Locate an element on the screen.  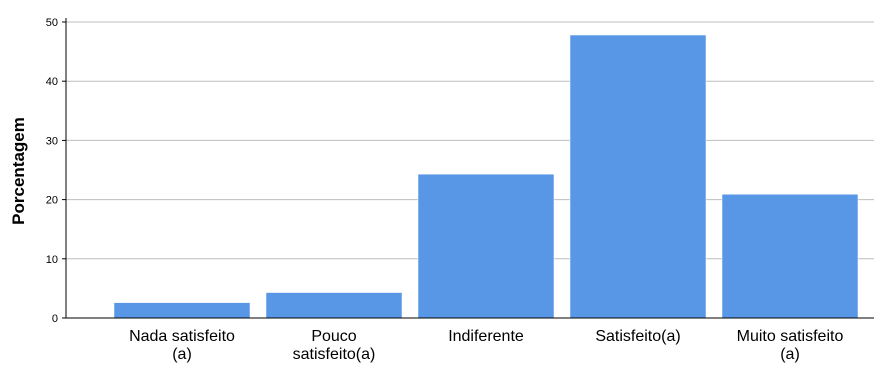
x-tick-label: Pouco satisfeito(a) is located at coordinates (334, 345).